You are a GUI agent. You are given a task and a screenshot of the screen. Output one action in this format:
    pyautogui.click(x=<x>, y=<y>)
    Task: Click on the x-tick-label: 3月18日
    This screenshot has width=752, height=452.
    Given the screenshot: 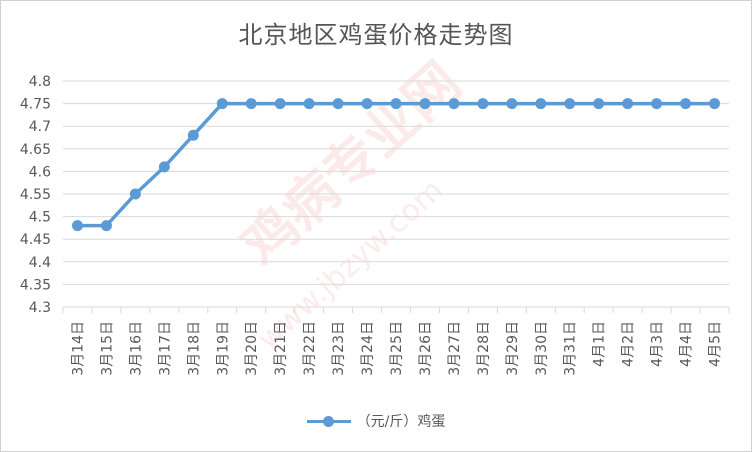 What is the action you would take?
    pyautogui.click(x=194, y=348)
    